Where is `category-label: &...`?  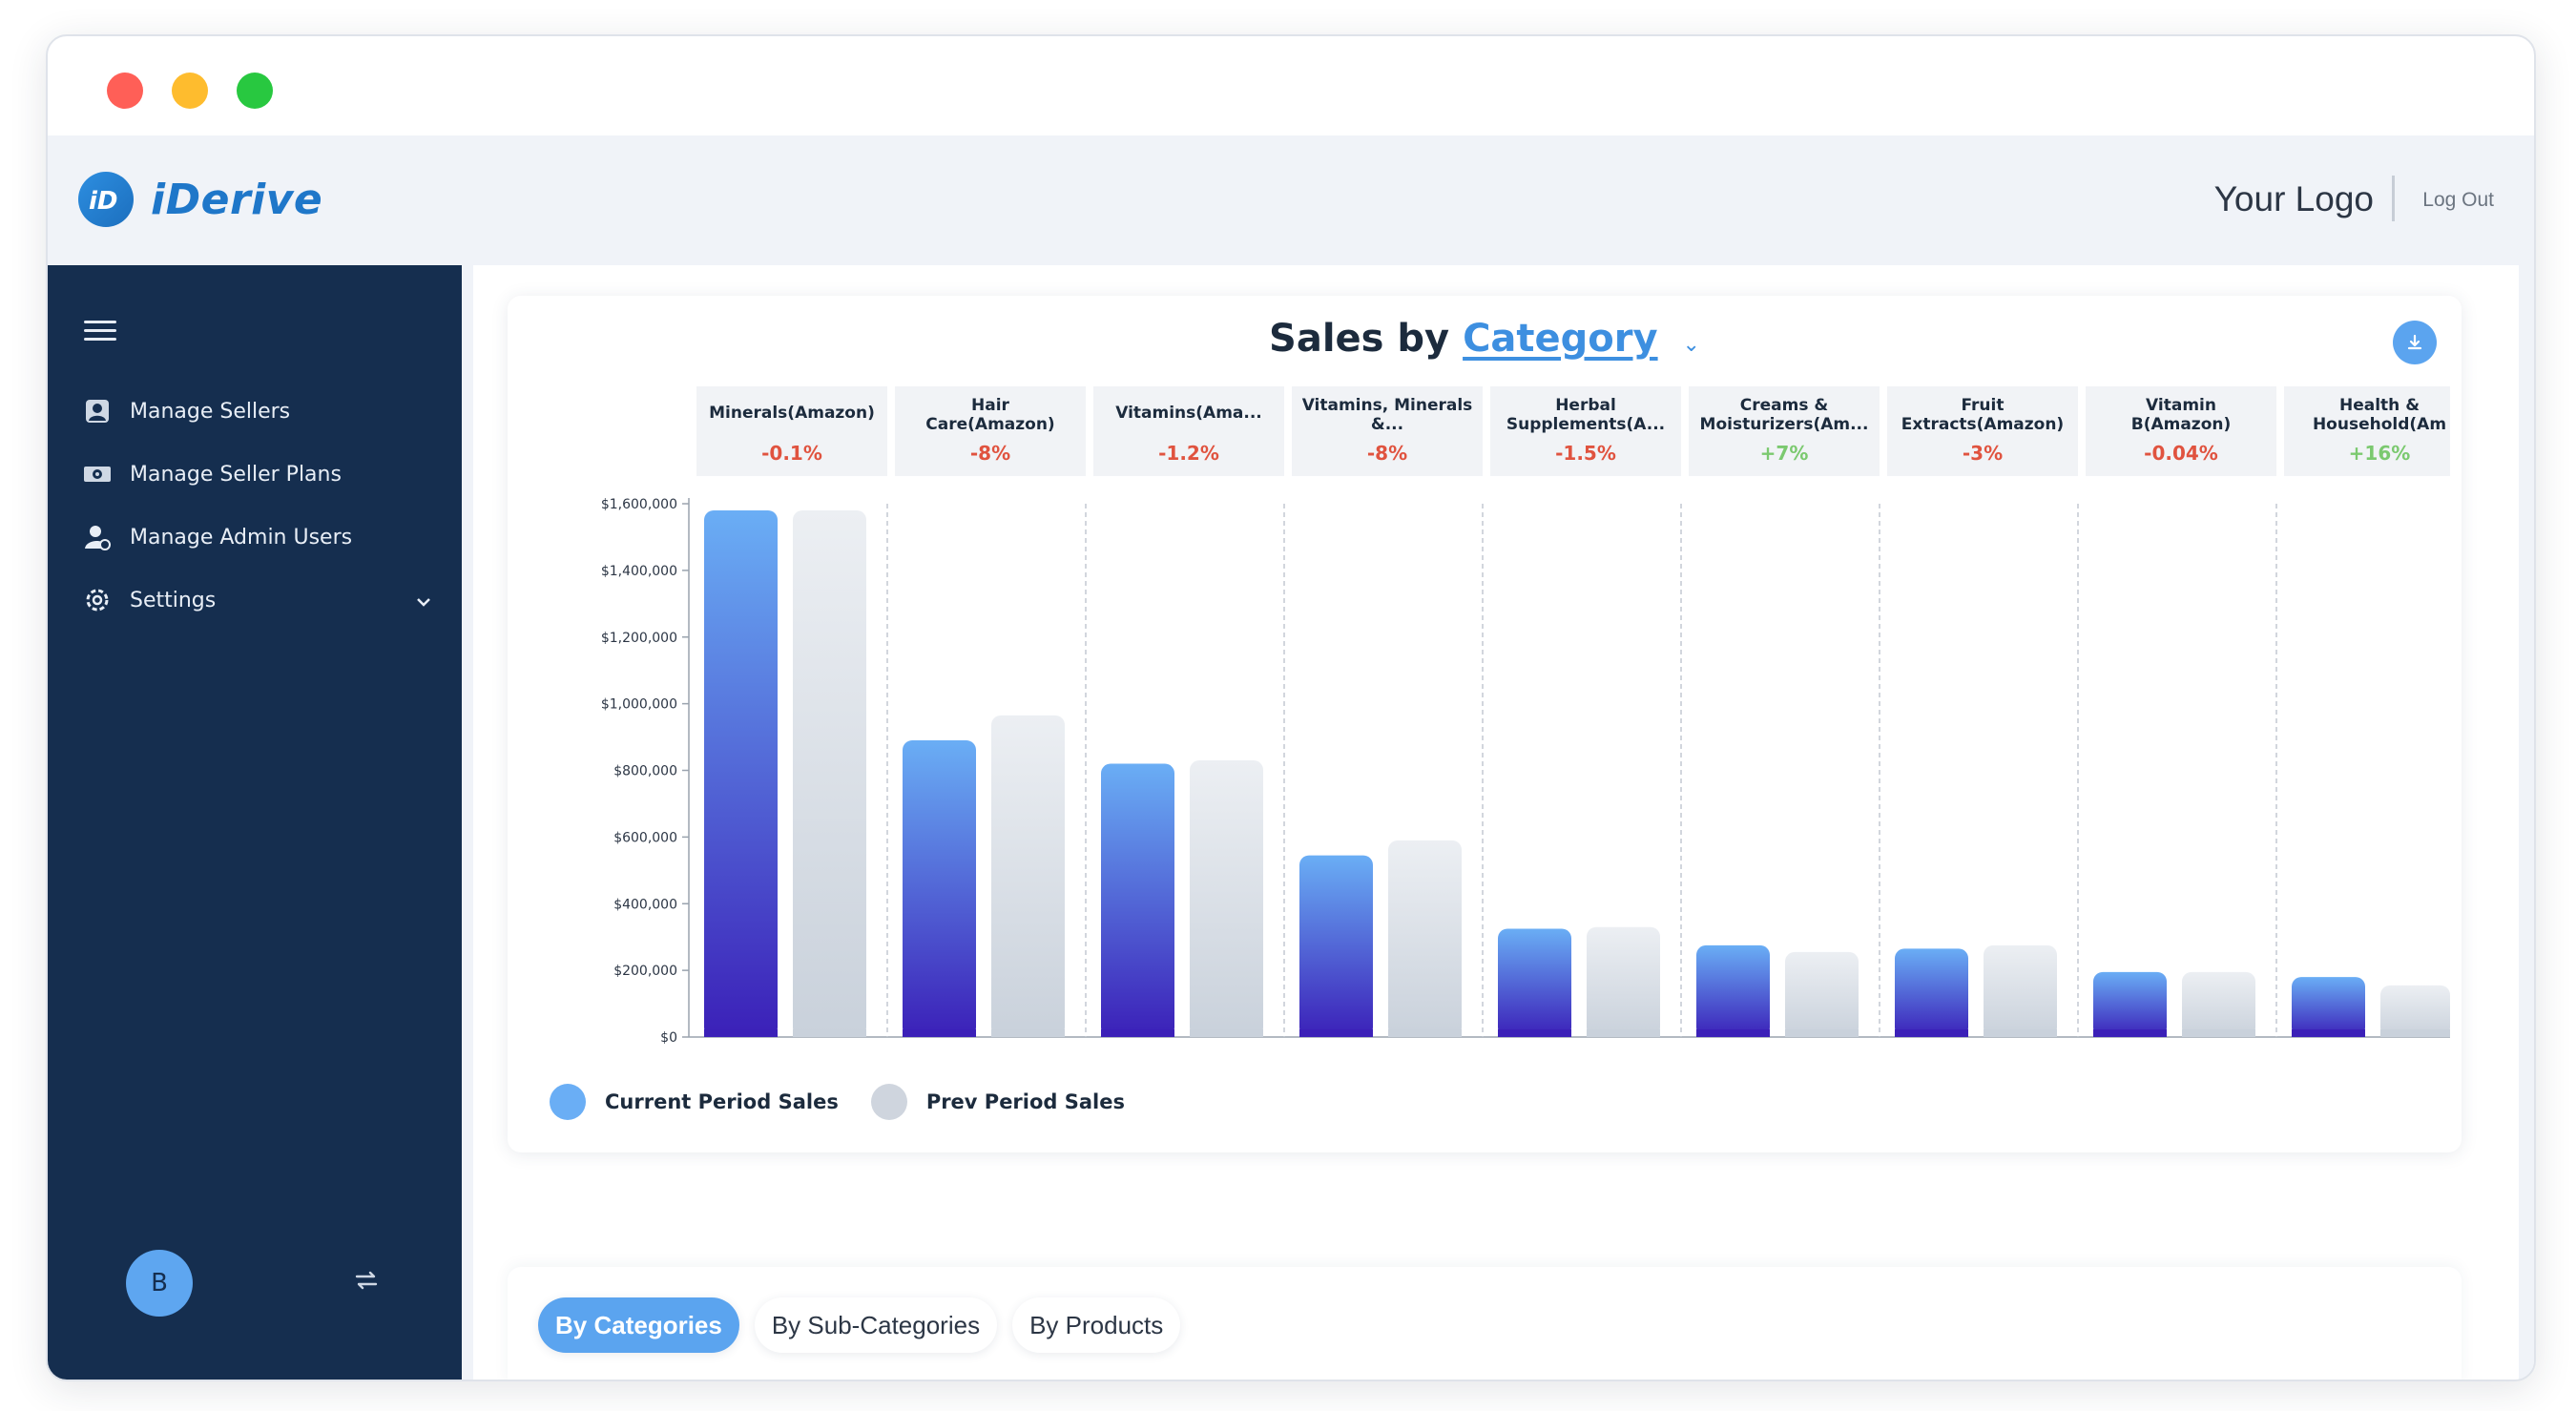
category-label: &... is located at coordinates (1387, 424).